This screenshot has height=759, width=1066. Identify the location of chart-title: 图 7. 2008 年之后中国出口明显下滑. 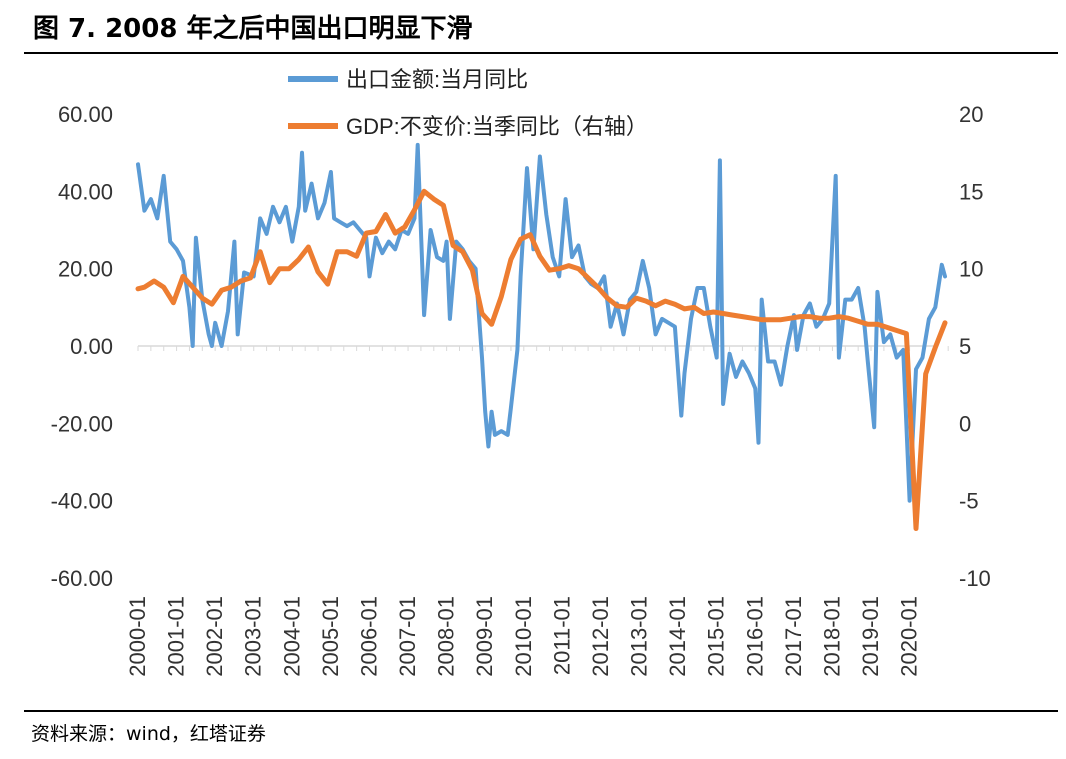
(253, 29).